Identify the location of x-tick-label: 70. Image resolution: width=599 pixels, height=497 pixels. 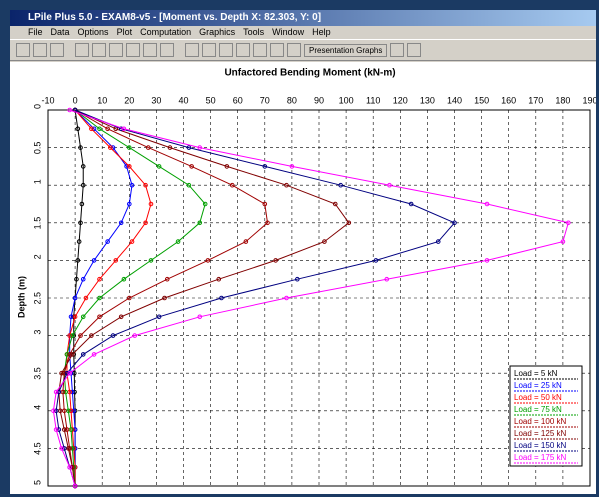
(265, 100).